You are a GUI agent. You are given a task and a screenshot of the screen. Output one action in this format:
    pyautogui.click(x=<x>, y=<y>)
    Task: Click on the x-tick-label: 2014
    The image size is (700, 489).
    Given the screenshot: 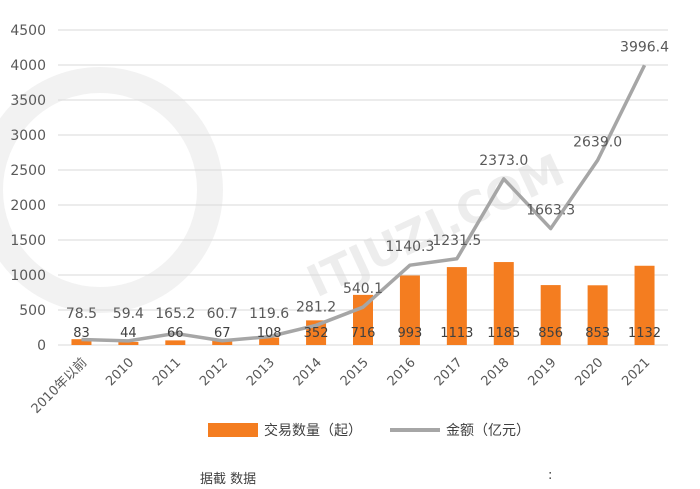 What is the action you would take?
    pyautogui.click(x=308, y=372)
    